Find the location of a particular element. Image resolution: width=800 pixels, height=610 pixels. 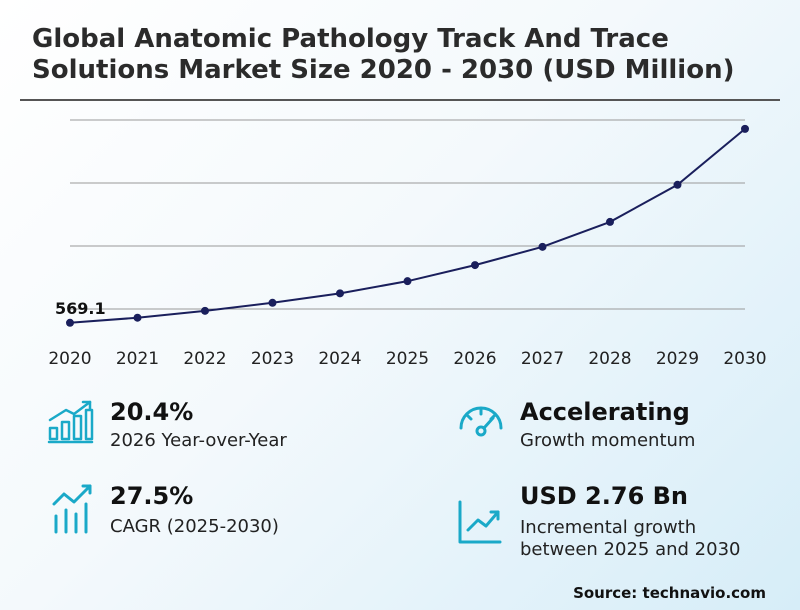

data-point-2029 is located at coordinates (677, 184).